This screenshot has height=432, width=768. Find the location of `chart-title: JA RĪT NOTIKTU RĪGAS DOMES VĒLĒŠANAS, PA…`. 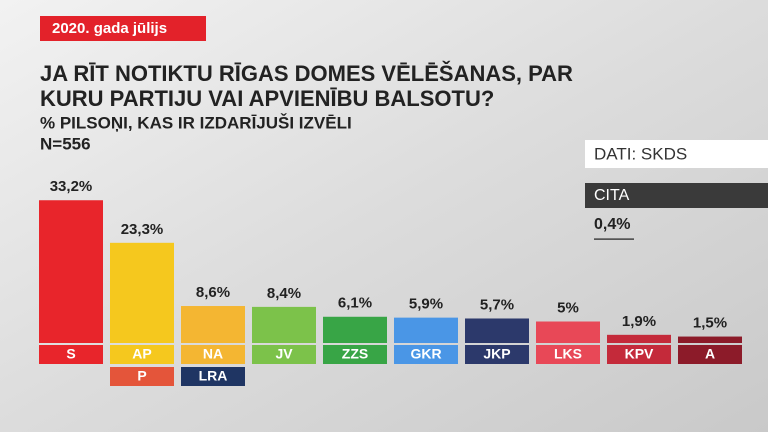

chart-title: JA RĪT NOTIKTU RĪGAS DOMES VĒLĒŠANAS, PA… is located at coordinates (306, 73).